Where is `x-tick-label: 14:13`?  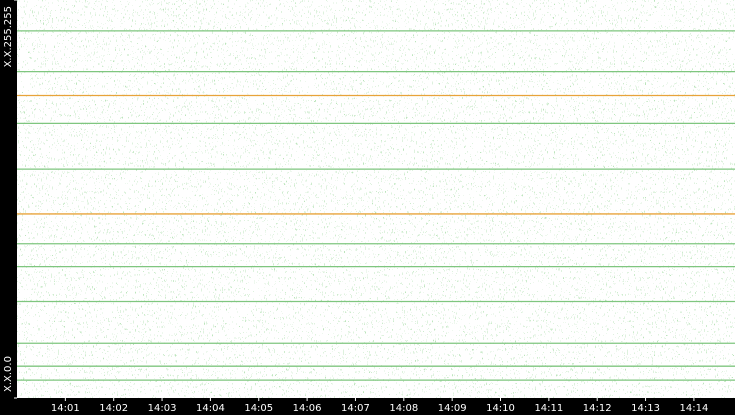
x-tick-label: 14:13 is located at coordinates (645, 408).